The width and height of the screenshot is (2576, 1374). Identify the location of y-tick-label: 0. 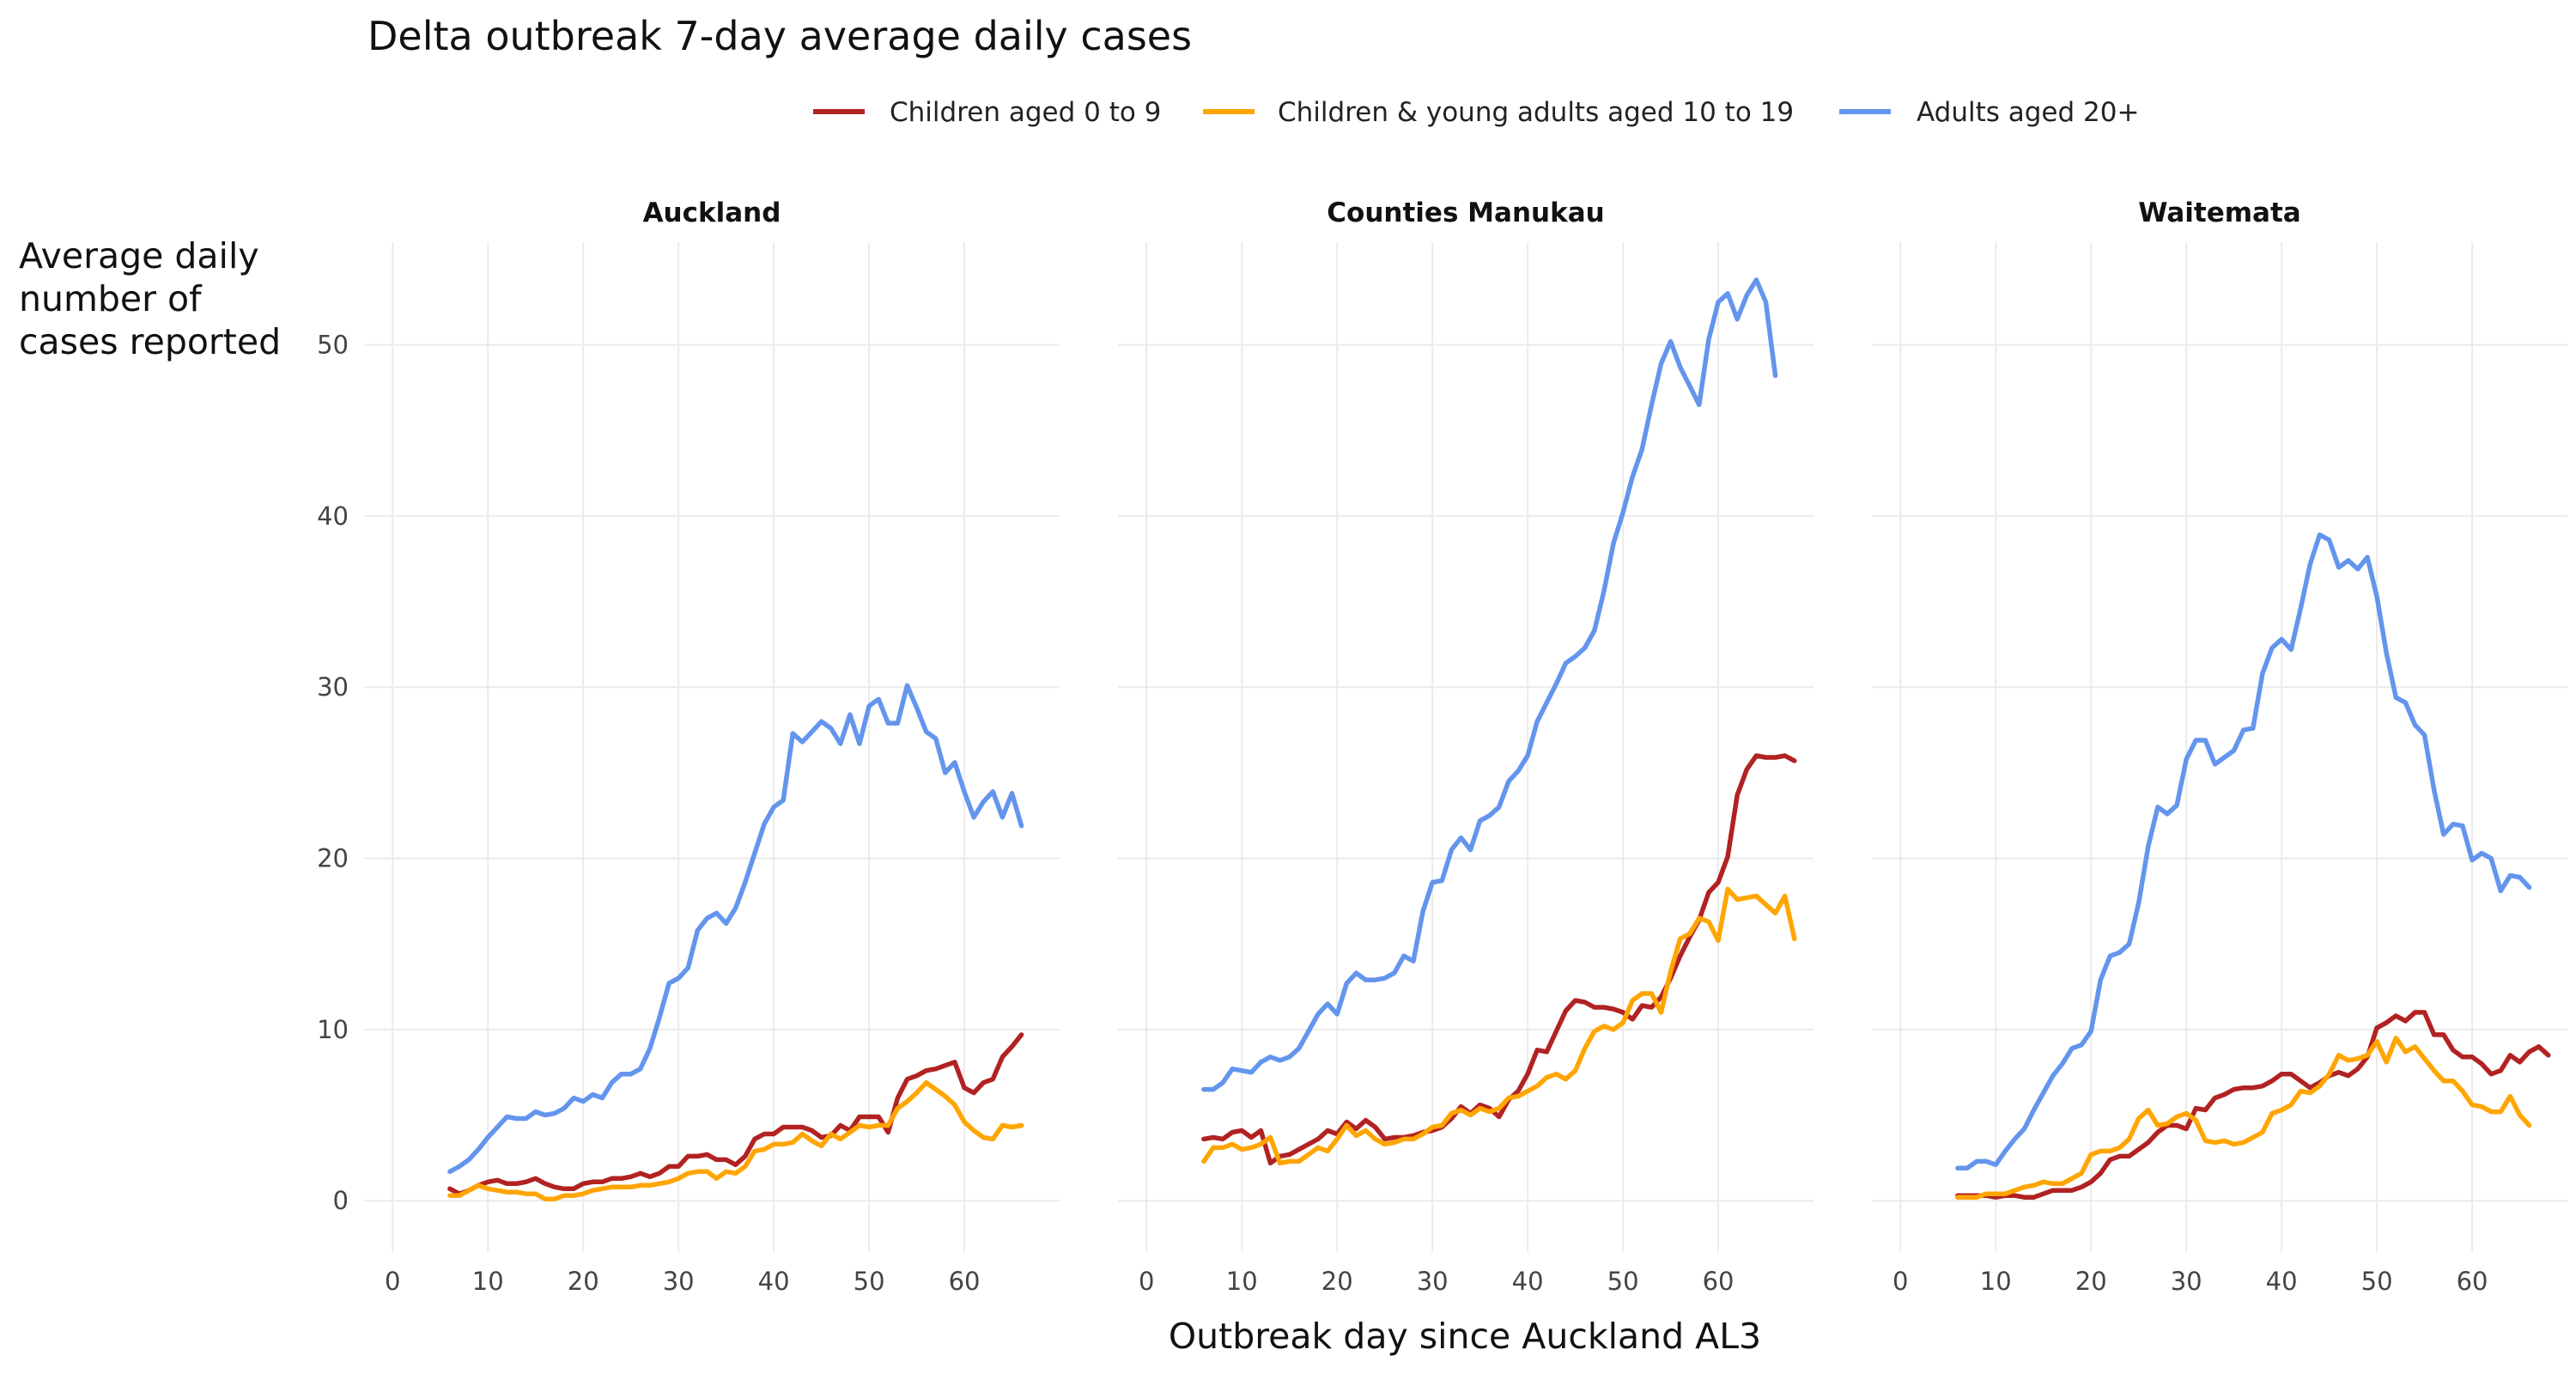
(341, 1200).